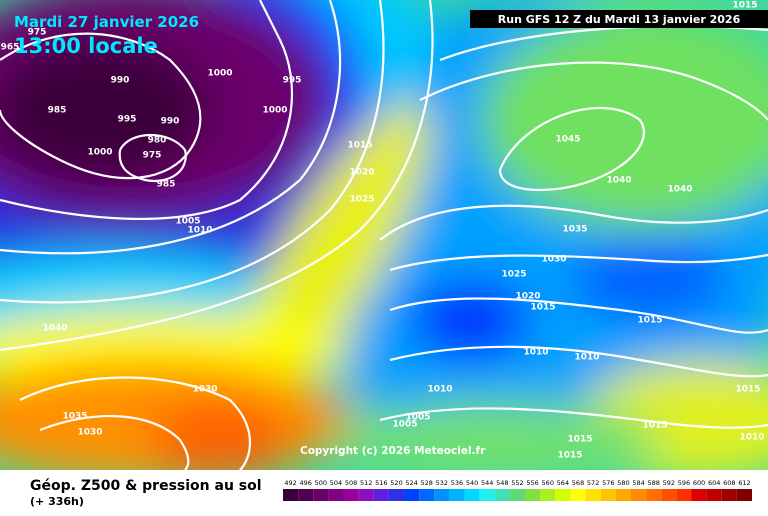 The width and height of the screenshot is (768, 516). What do you see at coordinates (361, 200) in the screenshot?
I see `isobar-label: 1025` at bounding box center [361, 200].